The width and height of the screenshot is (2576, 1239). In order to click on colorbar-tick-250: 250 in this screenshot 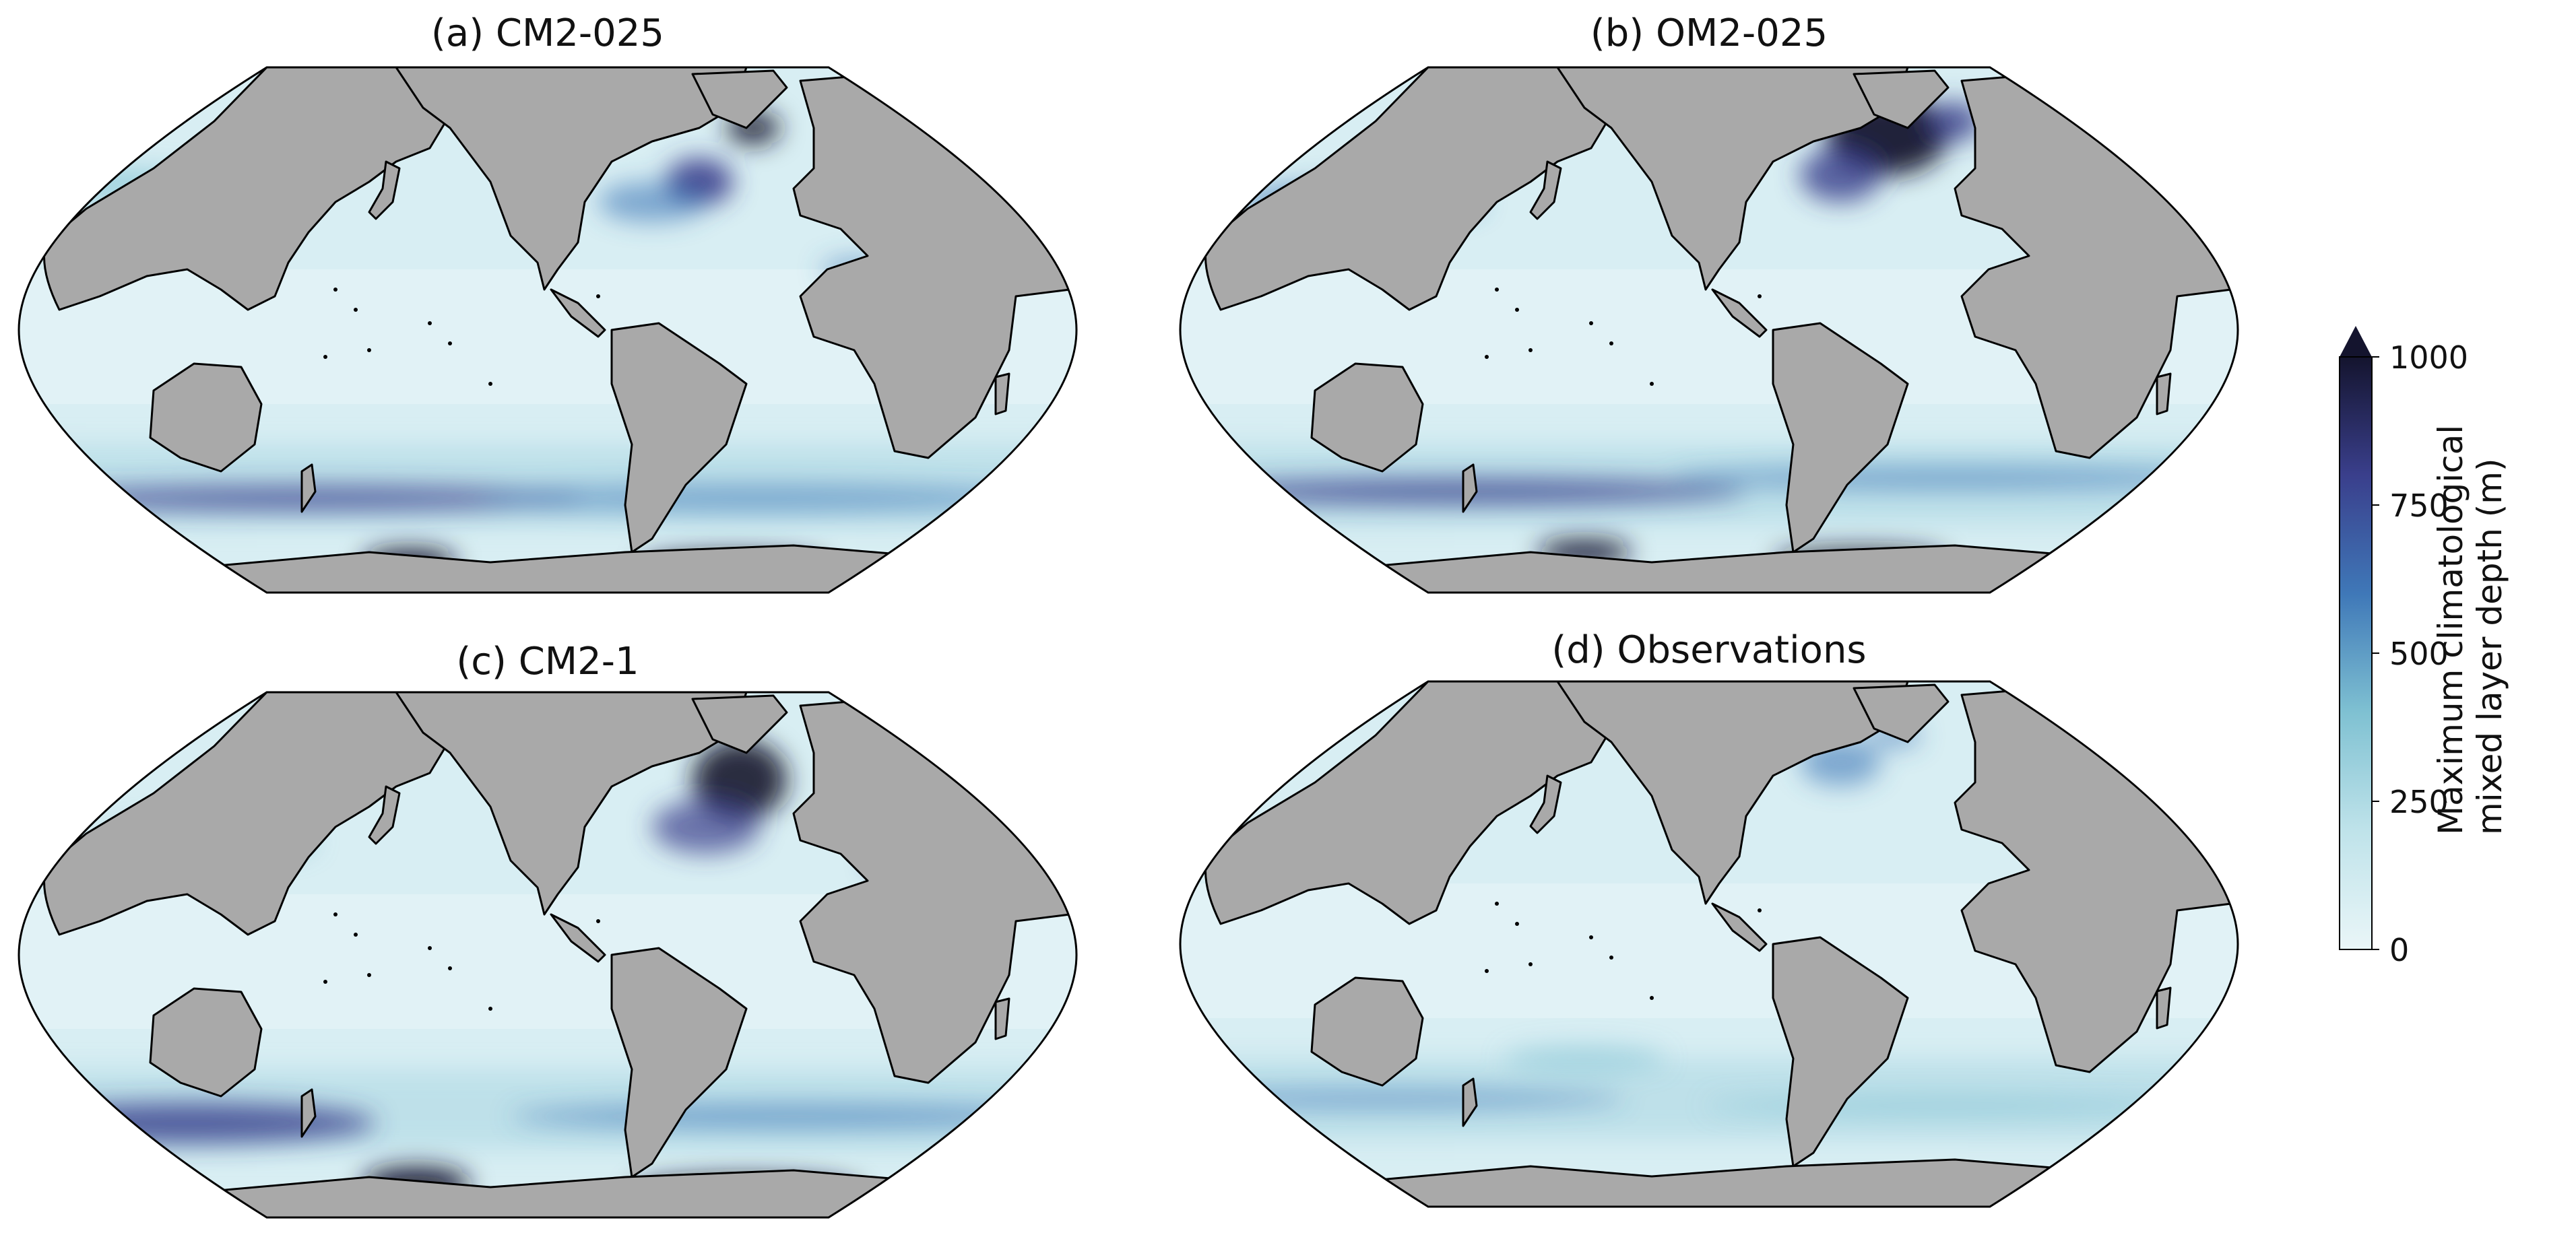, I will do `click(2419, 802)`.